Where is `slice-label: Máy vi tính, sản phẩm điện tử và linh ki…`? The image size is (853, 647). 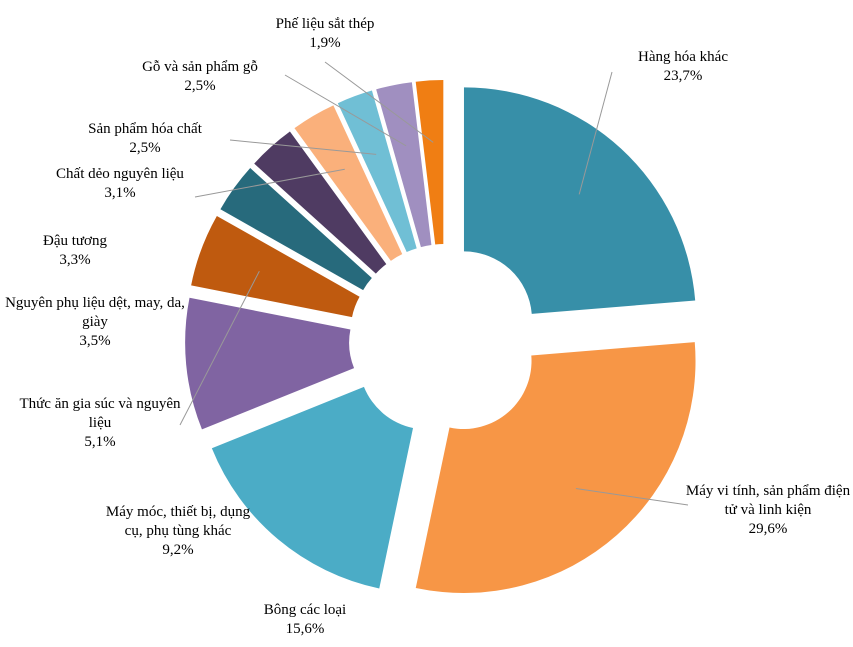 slice-label: Máy vi tính, sản phẩm điện tử và linh ki… is located at coordinates (767, 510).